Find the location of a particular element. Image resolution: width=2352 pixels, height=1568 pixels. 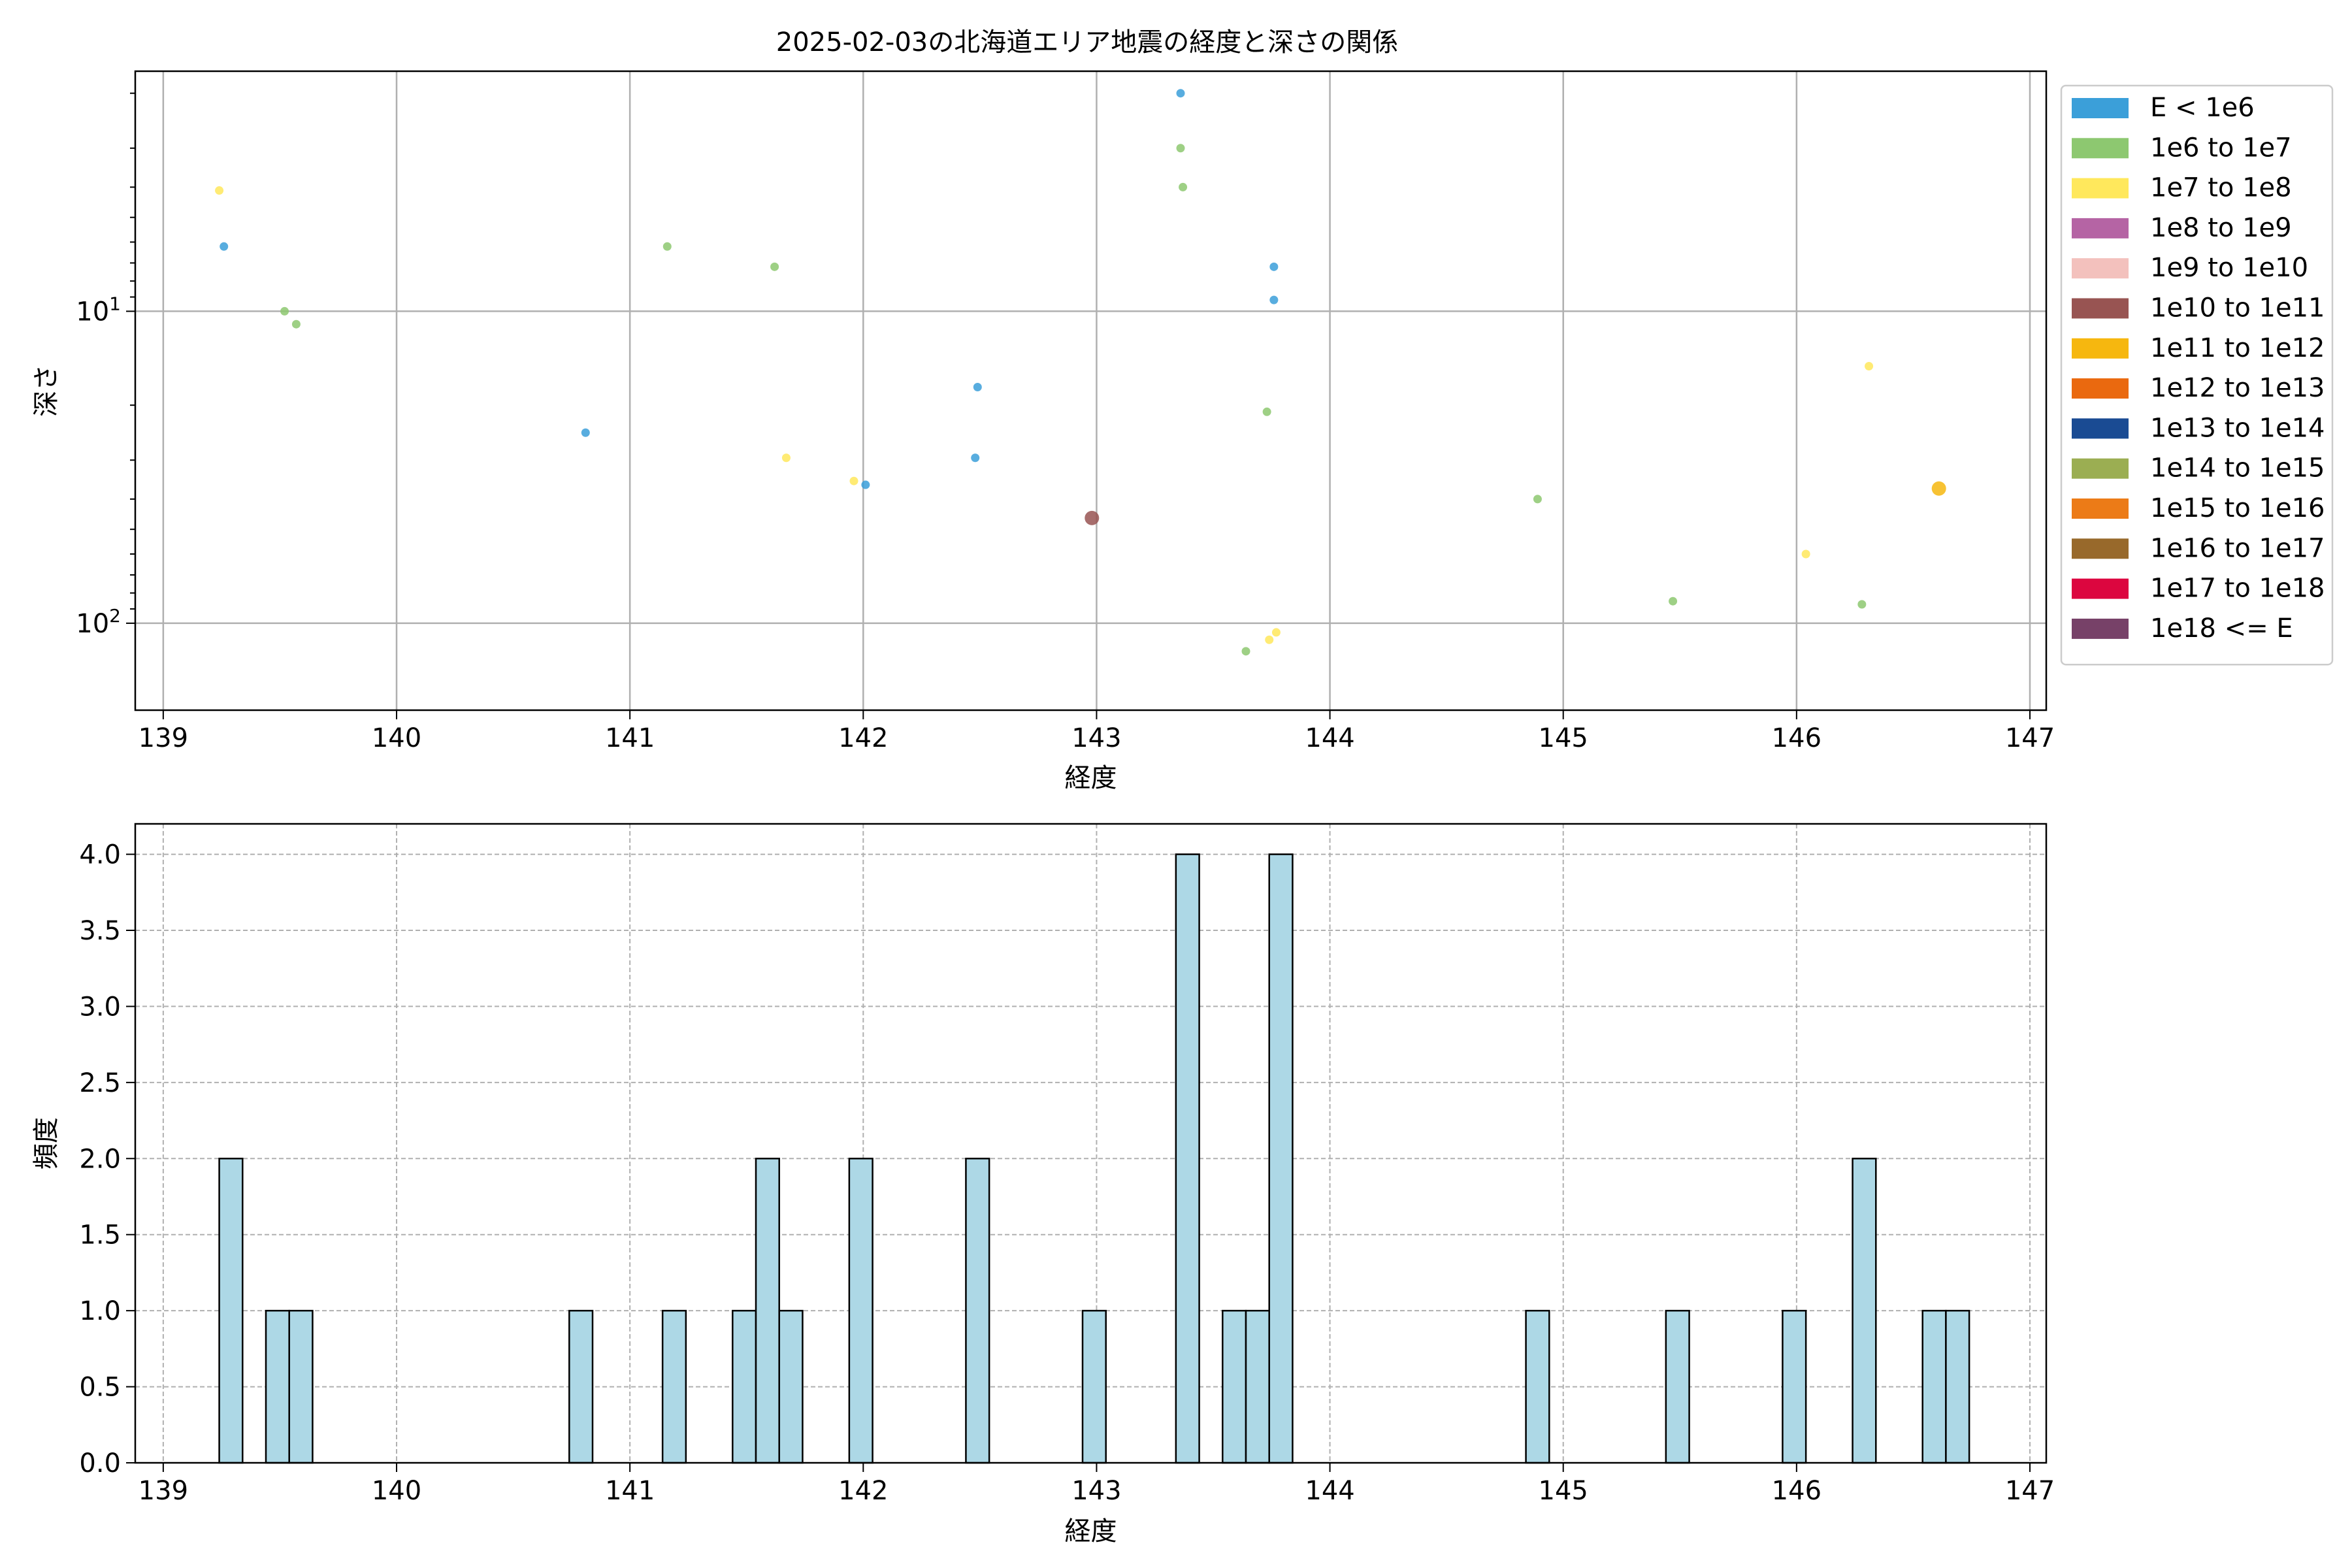

y-tick-label: 0.0 is located at coordinates (100, 1463).